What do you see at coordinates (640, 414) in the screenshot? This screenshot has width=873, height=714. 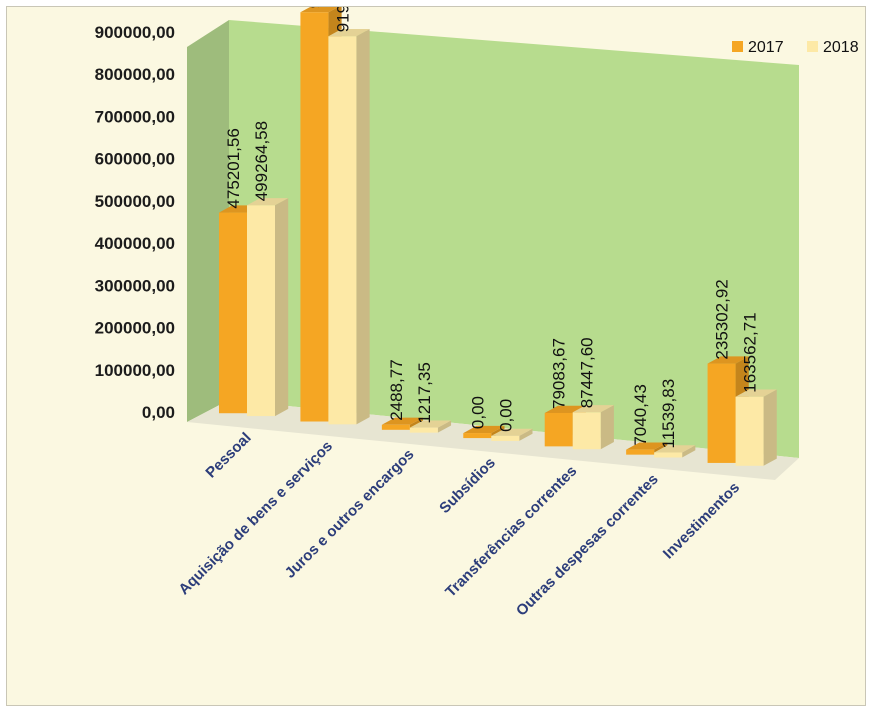 I see `data-label: 7040,43` at bounding box center [640, 414].